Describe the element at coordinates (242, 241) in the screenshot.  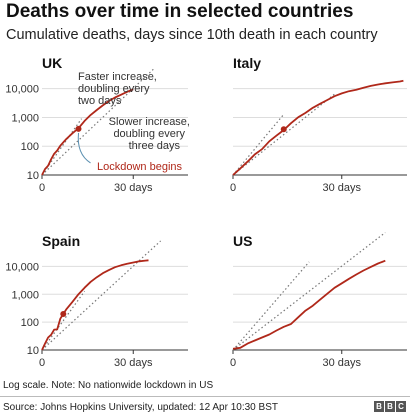
I see `panel-title-us: US` at that location.